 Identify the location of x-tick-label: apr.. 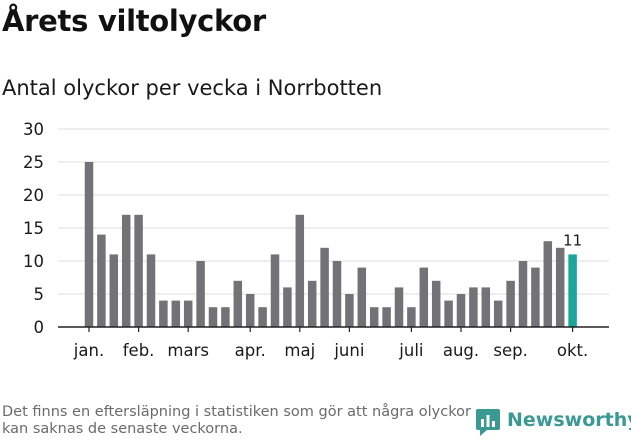
(250, 350).